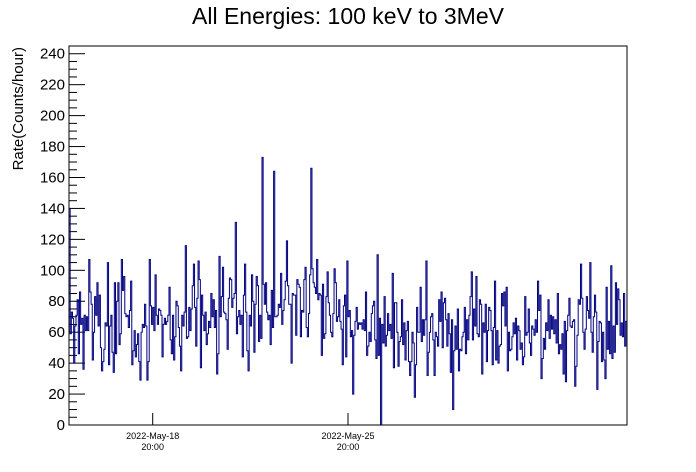  What do you see at coordinates (52, 85) in the screenshot?
I see `y-tick-label: 220` at bounding box center [52, 85].